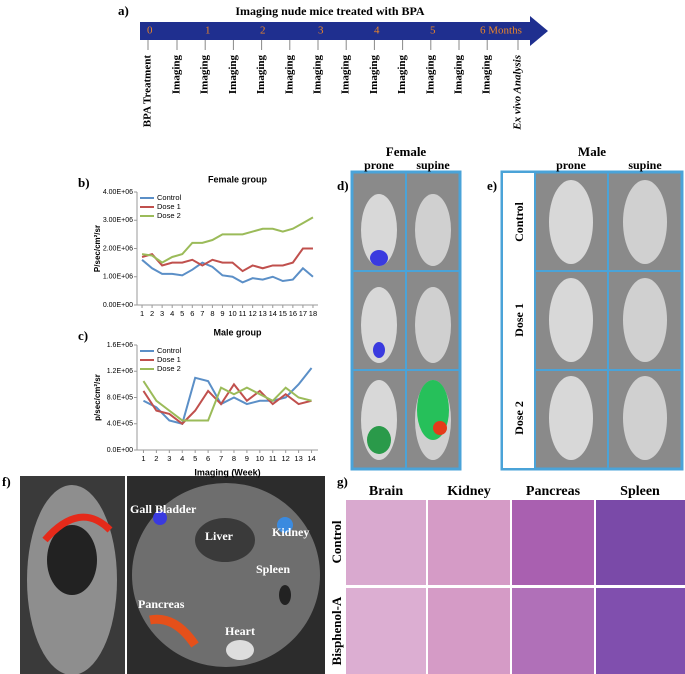 This screenshot has width=685, height=674. What do you see at coordinates (118, 305) in the screenshot?
I see `y-tick-label: 0.00E+00` at bounding box center [118, 305].